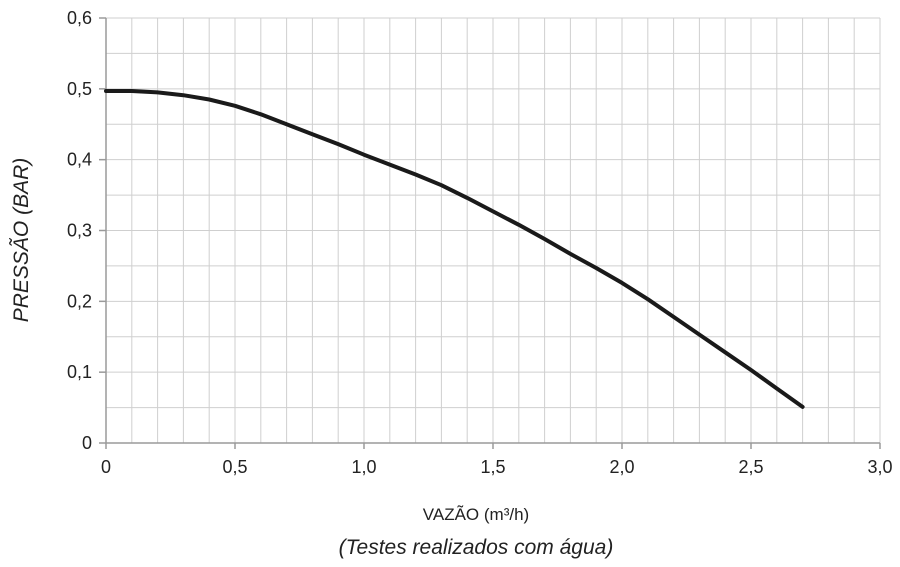 This screenshot has width=900, height=567. I want to click on chart-note: (Testes realizados com água), so click(476, 547).